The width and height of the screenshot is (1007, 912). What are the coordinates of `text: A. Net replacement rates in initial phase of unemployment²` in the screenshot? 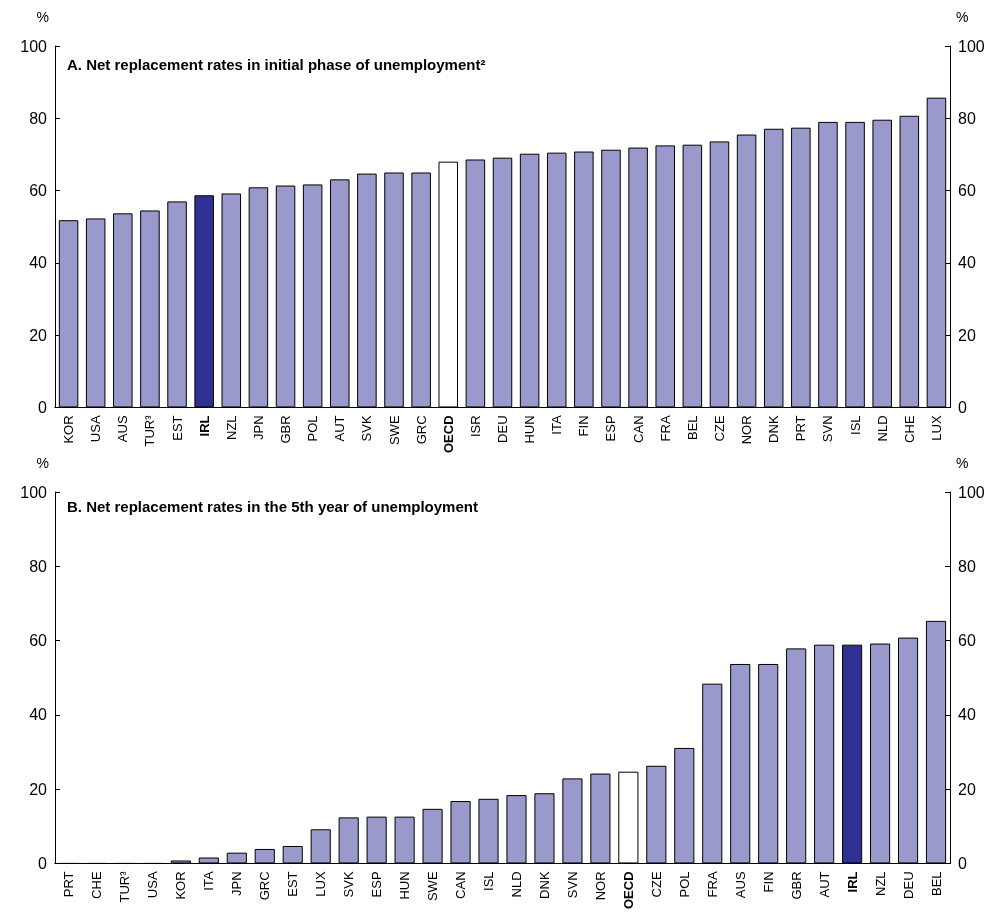 It's located at (276, 64).